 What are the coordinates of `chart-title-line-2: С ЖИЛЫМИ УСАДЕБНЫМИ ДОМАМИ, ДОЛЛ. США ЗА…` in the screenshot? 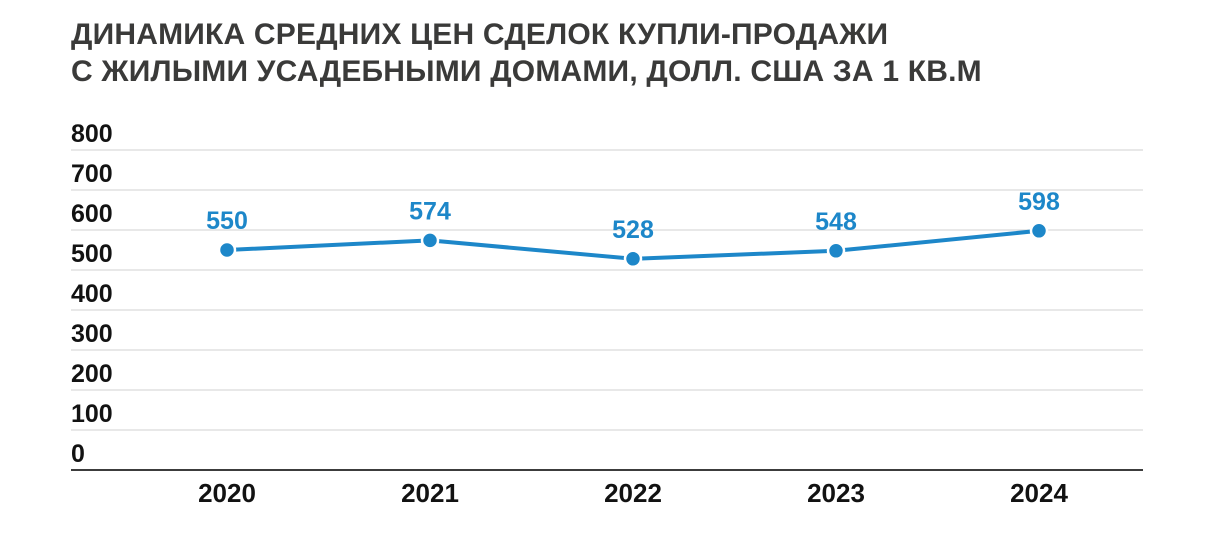 It's located at (526, 71).